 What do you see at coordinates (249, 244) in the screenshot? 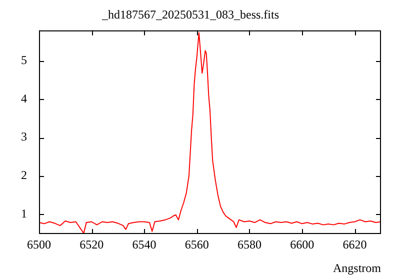
I see `x-tick-label: 6580` at bounding box center [249, 244].